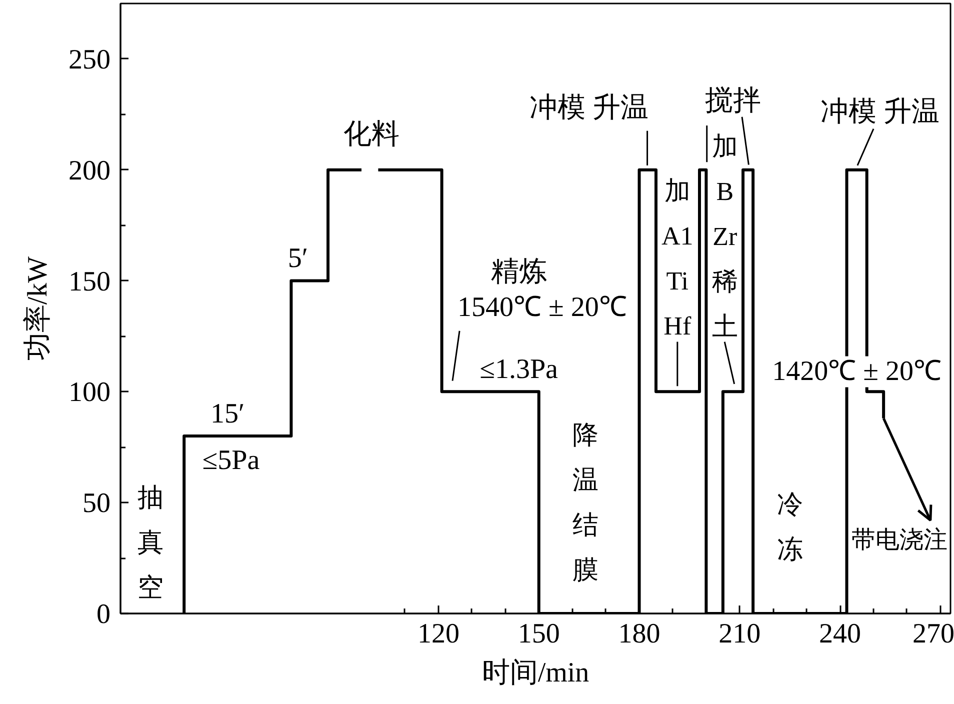 The width and height of the screenshot is (954, 704). What do you see at coordinates (89, 170) in the screenshot?
I see `y-tick-label: 200` at bounding box center [89, 170].